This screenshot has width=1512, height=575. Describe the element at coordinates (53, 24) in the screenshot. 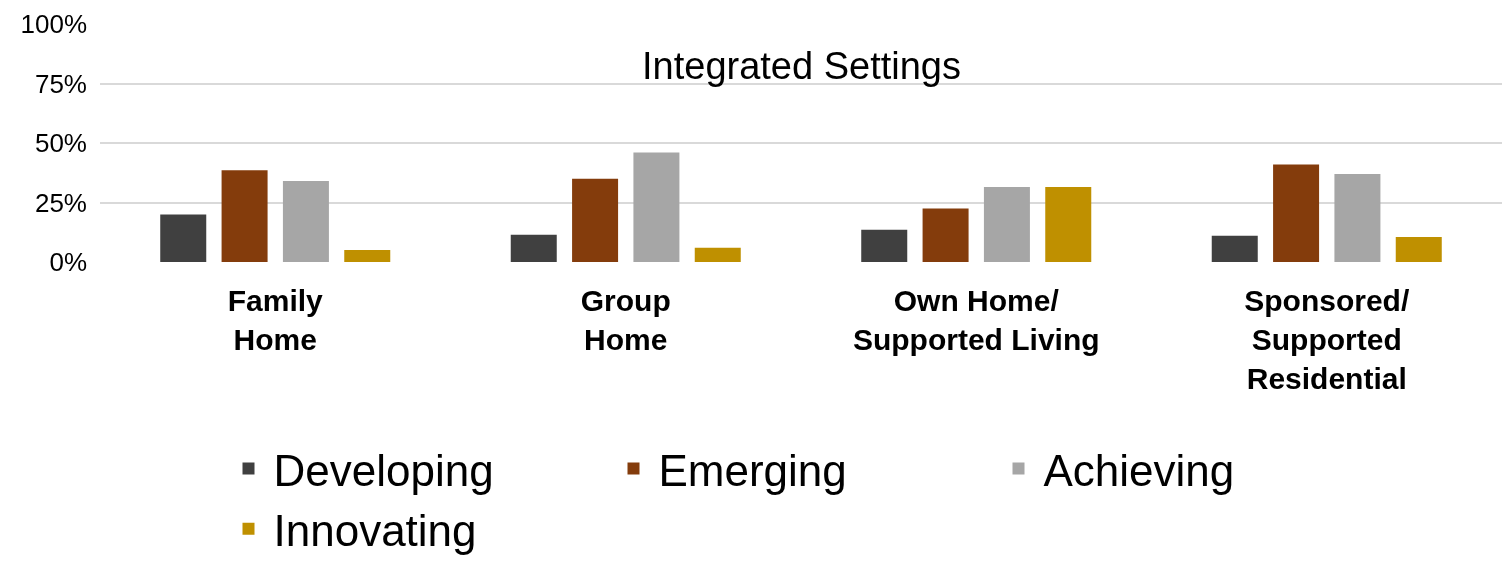

I see `y-tick-label: 100%` at that location.